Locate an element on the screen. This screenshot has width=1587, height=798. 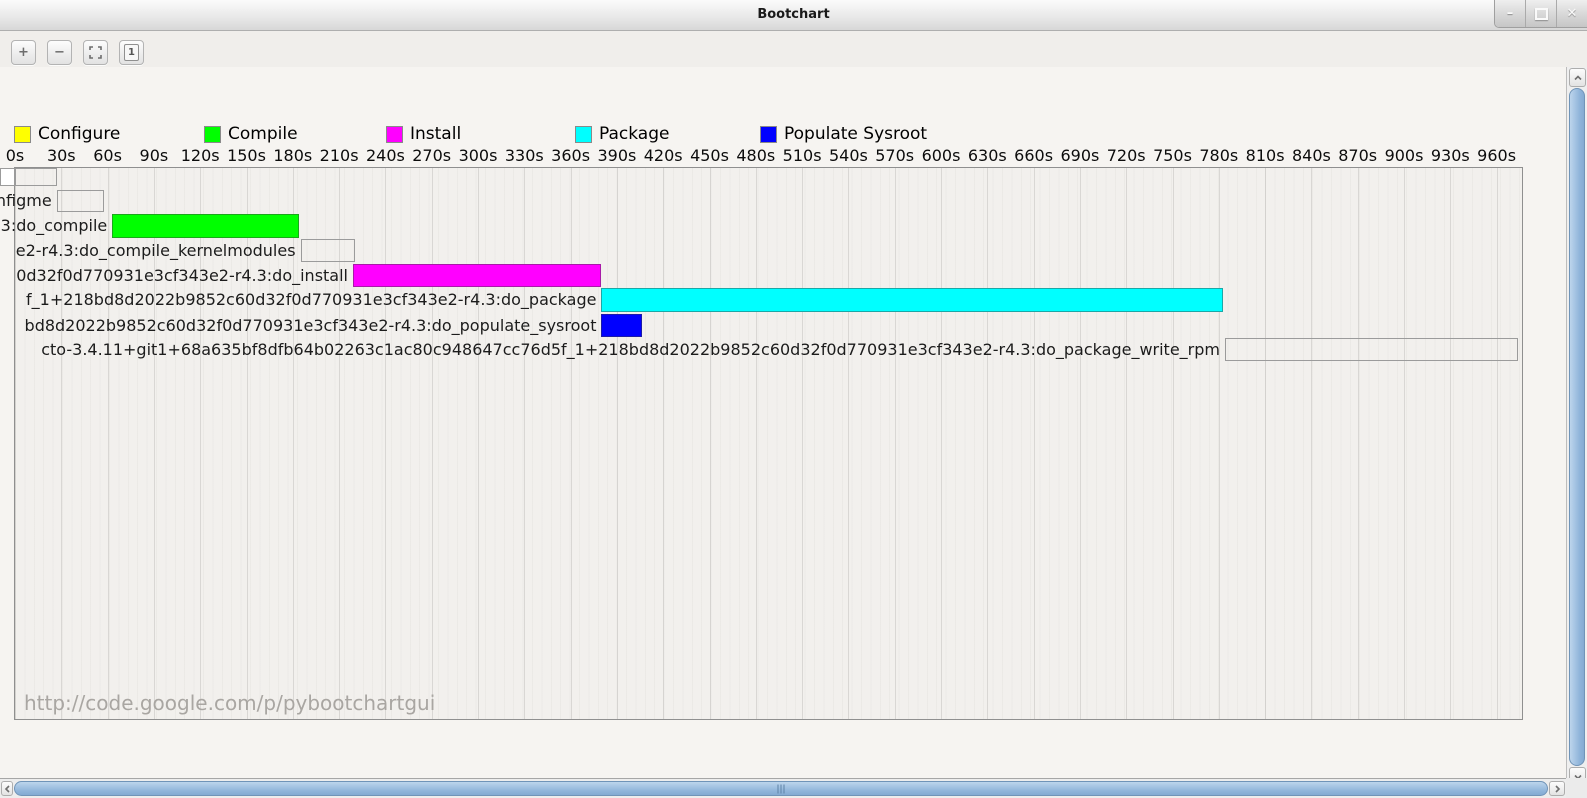
axis-tick-label: 630s is located at coordinates (987, 155).